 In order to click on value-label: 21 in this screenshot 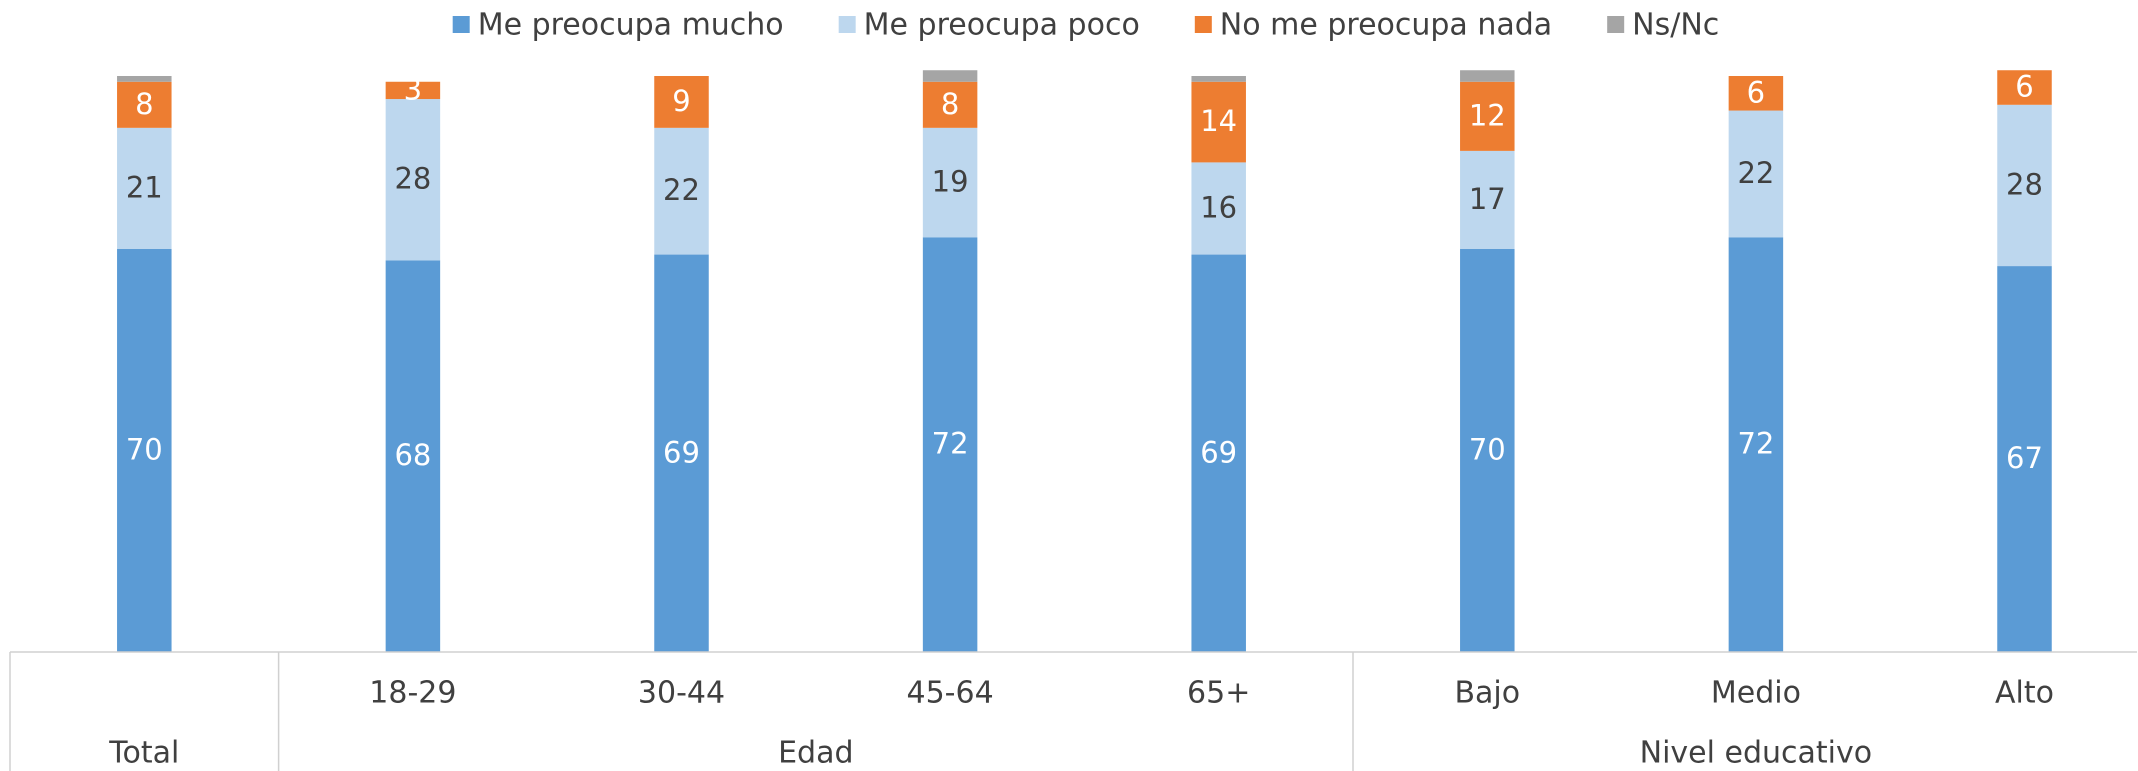, I will do `click(144, 187)`.